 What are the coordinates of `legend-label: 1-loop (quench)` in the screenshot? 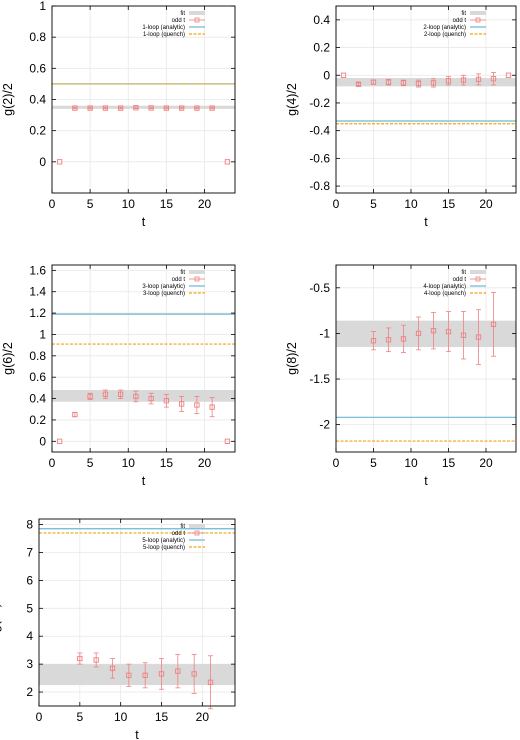 It's located at (164, 35).